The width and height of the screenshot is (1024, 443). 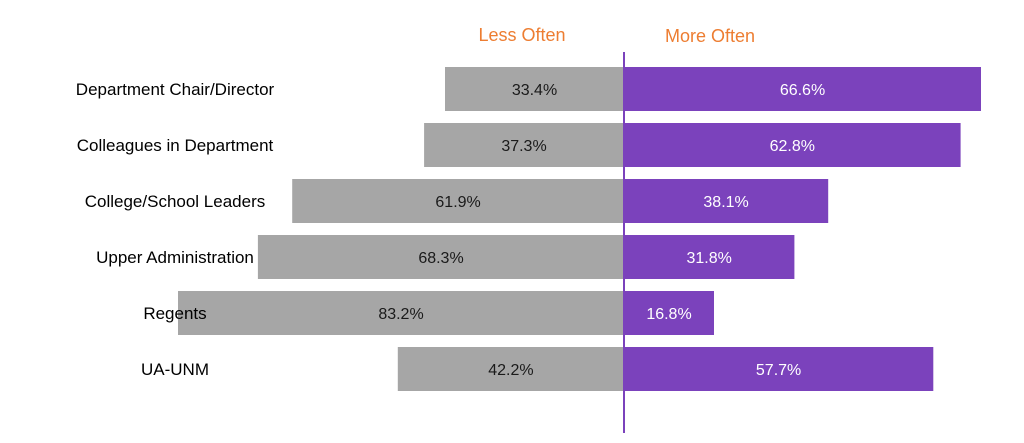 I want to click on category-label: UA-UNM, so click(x=175, y=369).